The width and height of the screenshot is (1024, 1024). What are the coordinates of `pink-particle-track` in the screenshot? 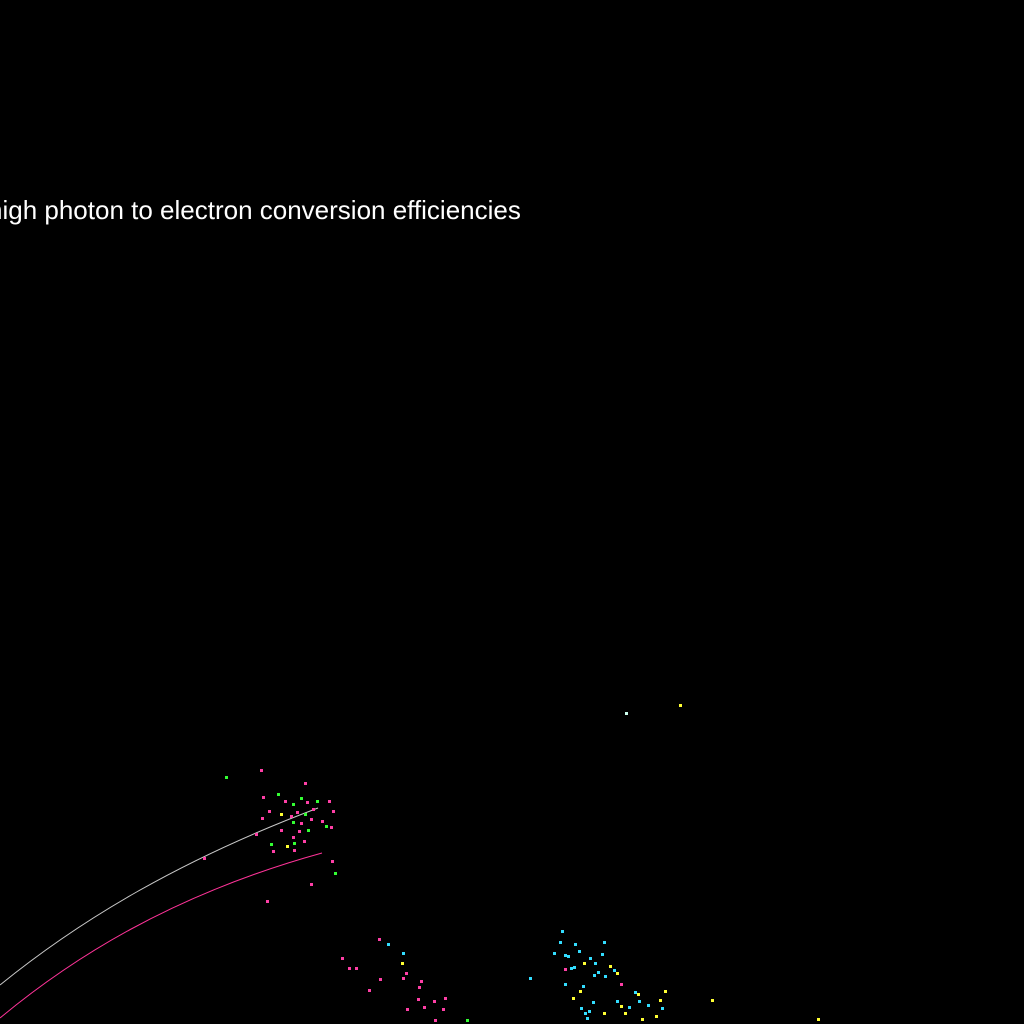 It's located at (161, 935).